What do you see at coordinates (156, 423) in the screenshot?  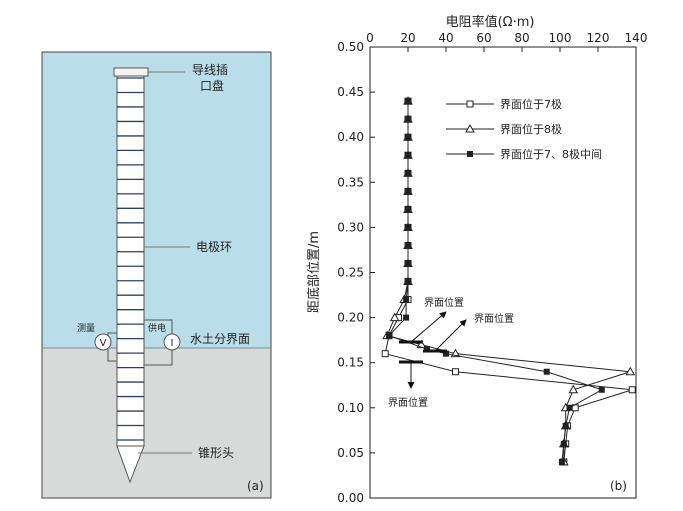 I see `soil-region` at bounding box center [156, 423].